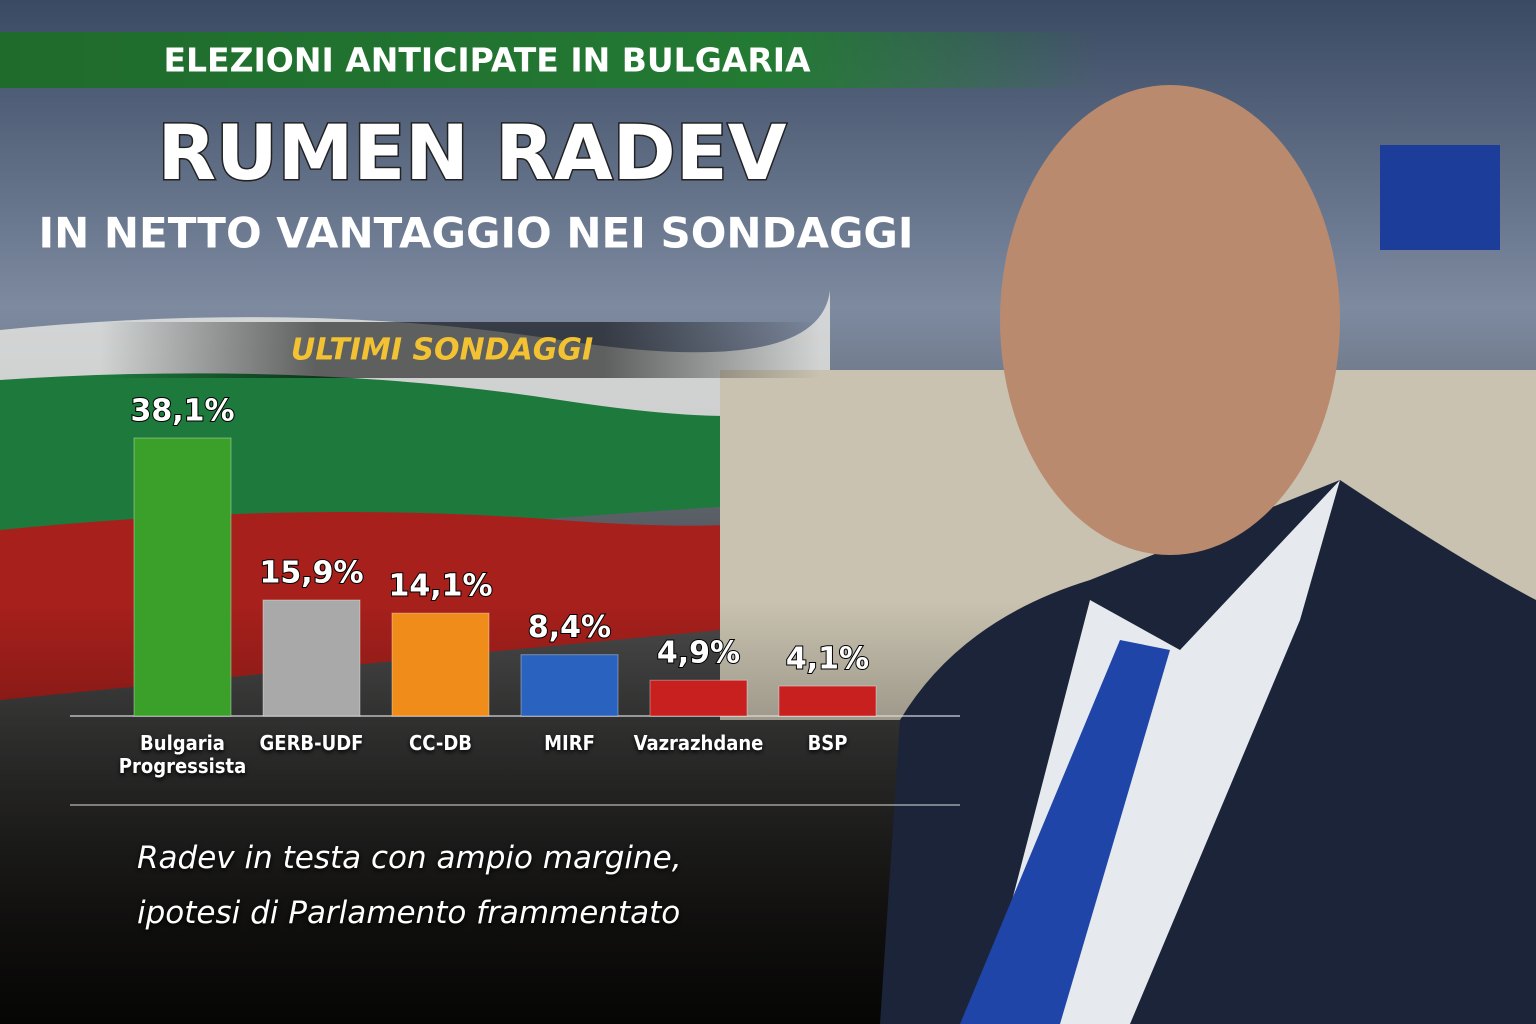 The height and width of the screenshot is (1024, 1536). What do you see at coordinates (440, 743) in the screenshot?
I see `category-label: CC-DB` at bounding box center [440, 743].